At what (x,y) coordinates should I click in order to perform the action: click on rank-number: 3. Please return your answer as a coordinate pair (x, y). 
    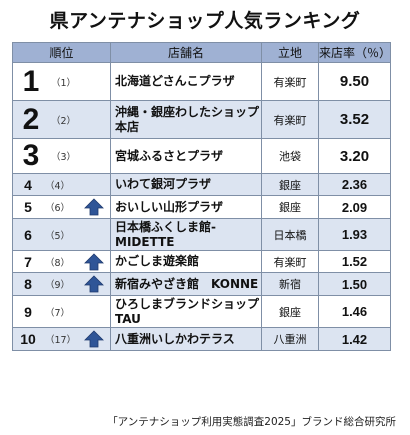
    Looking at the image, I should click on (31, 155).